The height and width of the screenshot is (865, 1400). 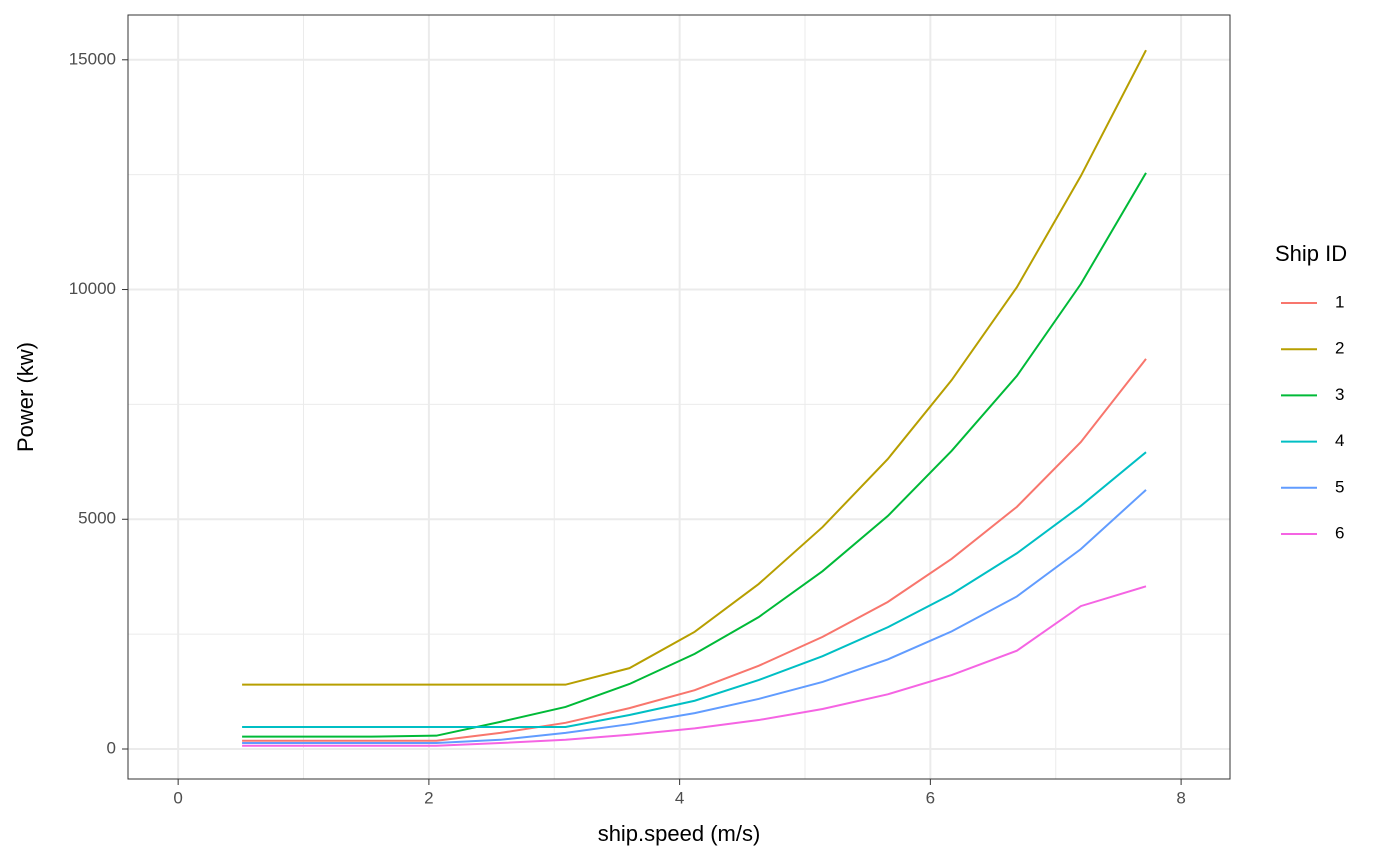 What do you see at coordinates (177, 797) in the screenshot?
I see `x-tick-label: 0` at bounding box center [177, 797].